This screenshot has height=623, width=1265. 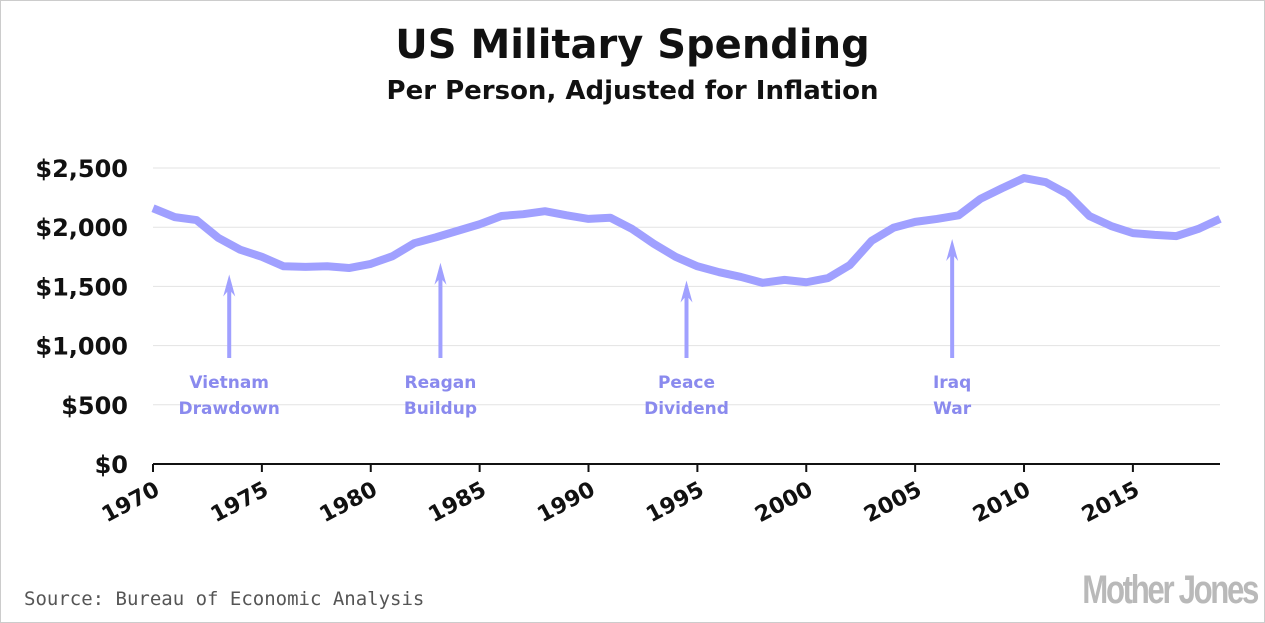 I want to click on chart-subtitle: Per Person, Adjusted for Inflation, so click(x=632, y=91).